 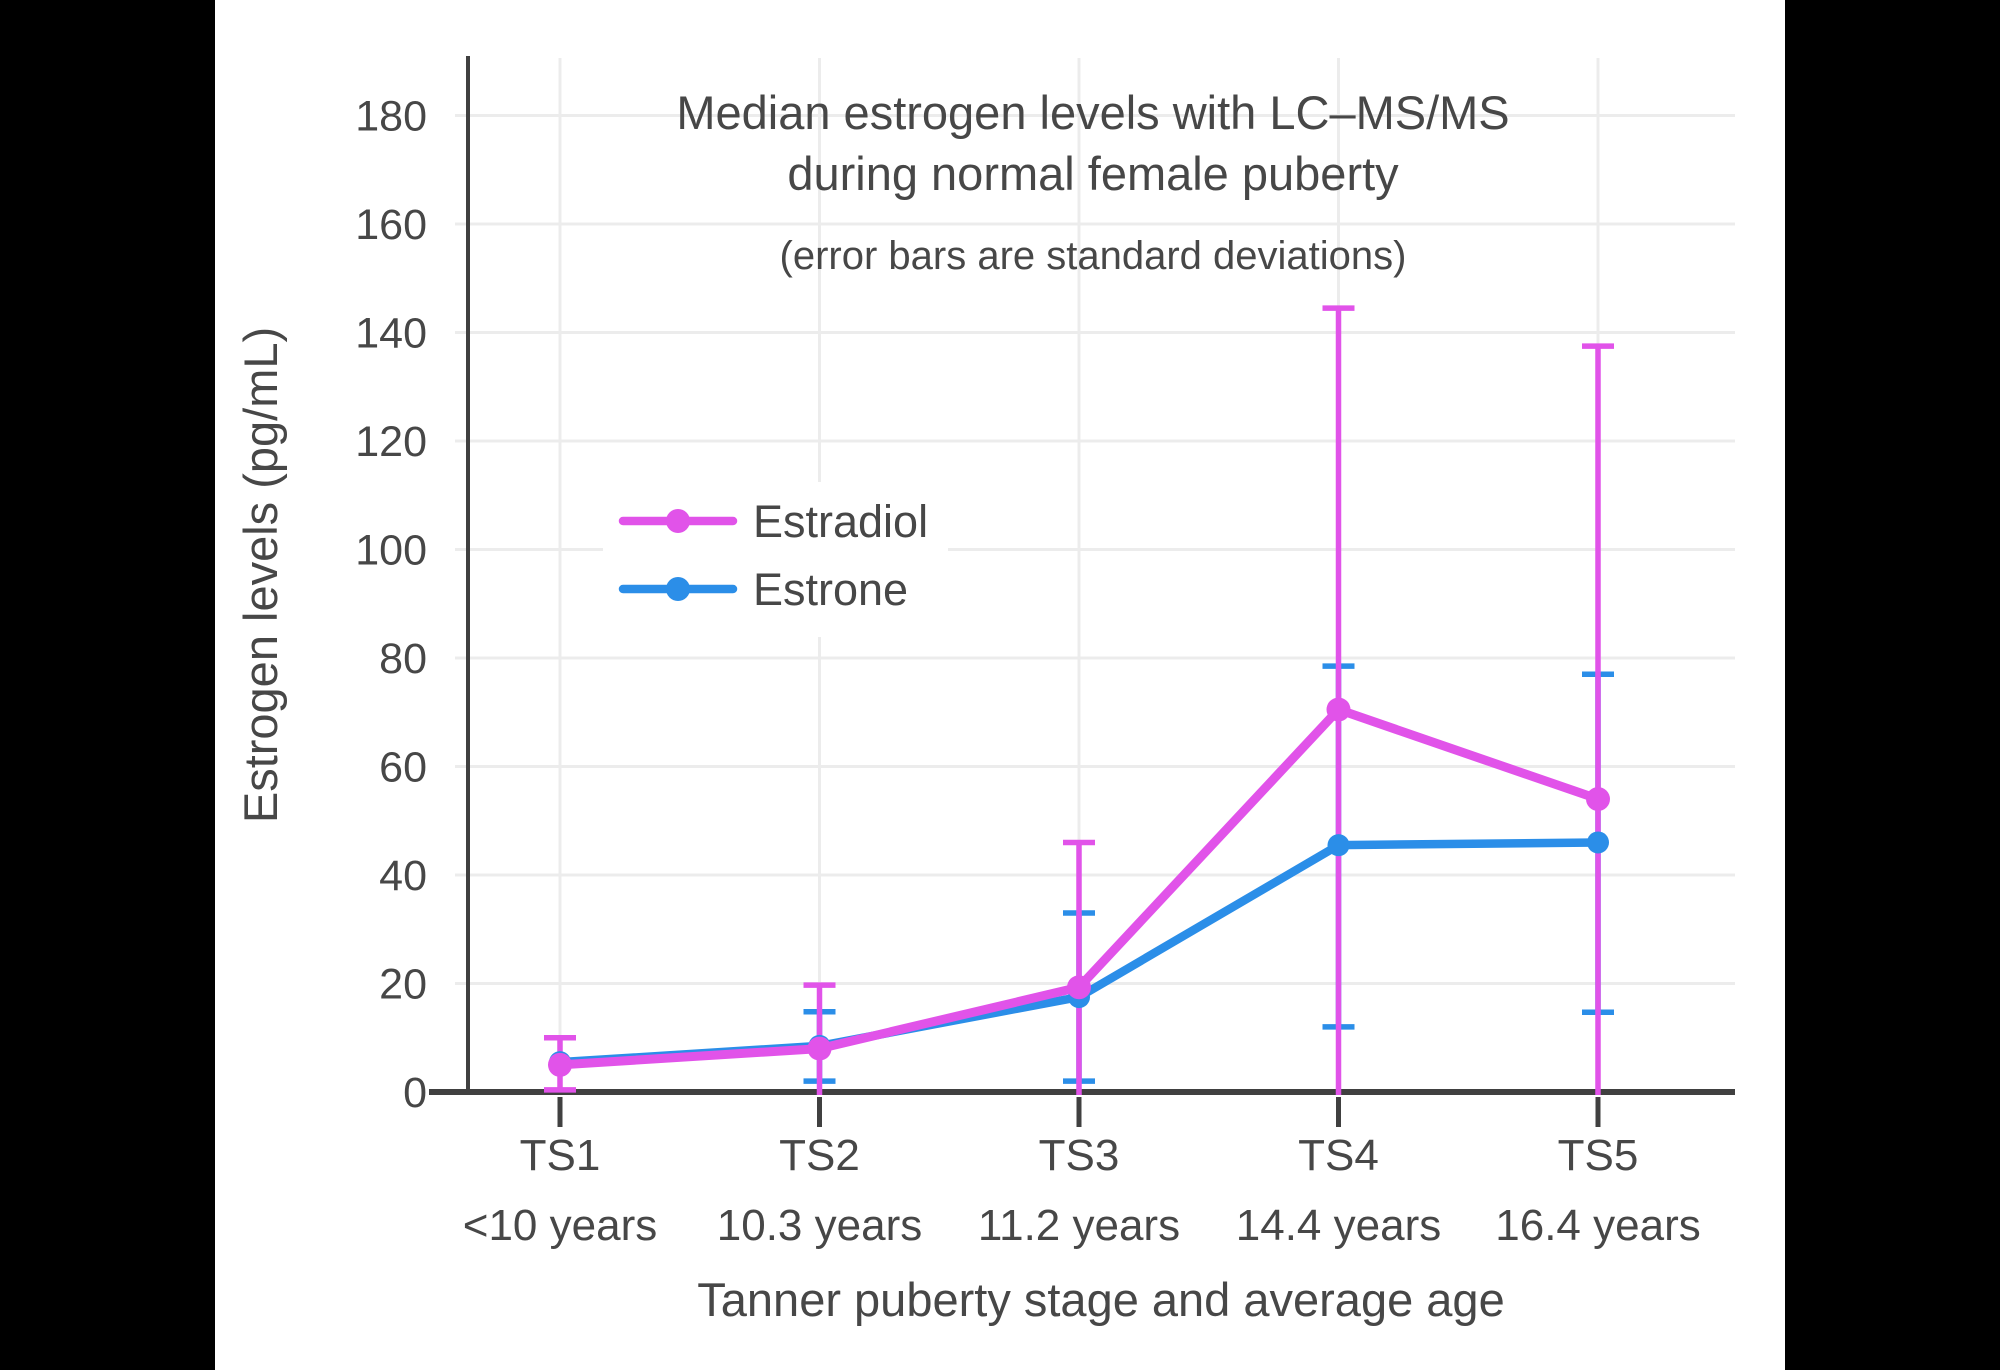 What do you see at coordinates (1093, 173) in the screenshot?
I see `chart-title-line2: during normal female puberty` at bounding box center [1093, 173].